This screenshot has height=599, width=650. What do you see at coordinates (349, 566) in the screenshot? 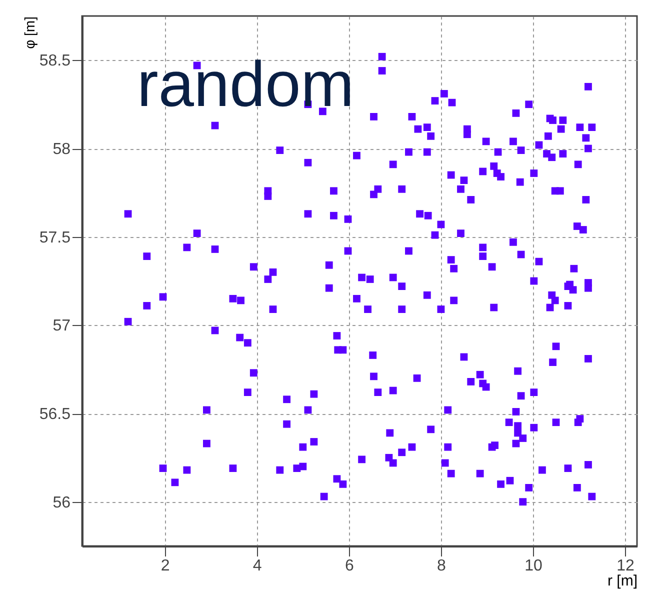
I see `x-tick-label: 6` at bounding box center [349, 566].